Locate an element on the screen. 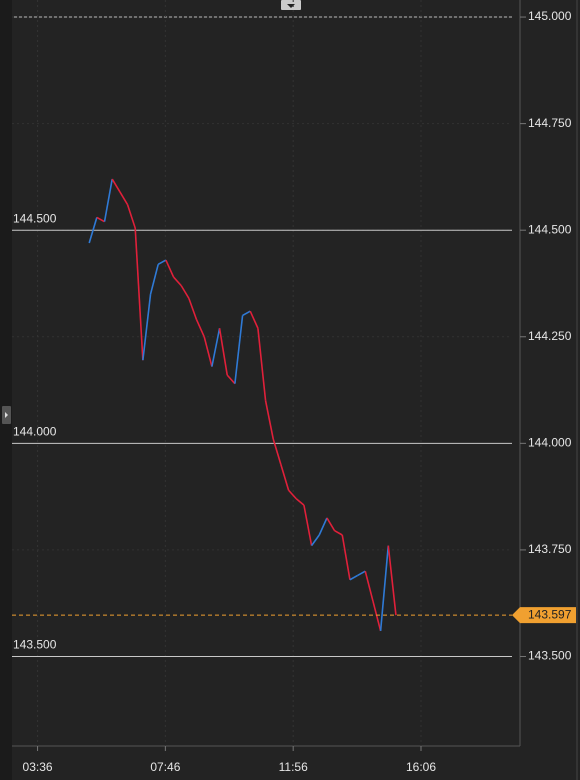 This screenshot has width=580, height=780. x-tick-label: 11:56 is located at coordinates (293, 767).